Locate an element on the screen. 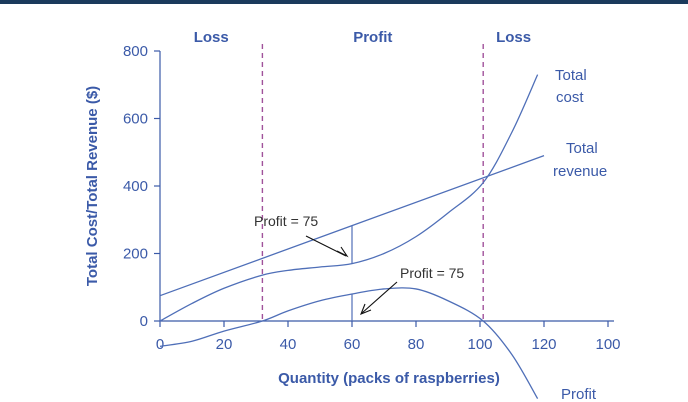 This screenshot has width=688, height=402. x-tick-label-20: 20 is located at coordinates (224, 344).